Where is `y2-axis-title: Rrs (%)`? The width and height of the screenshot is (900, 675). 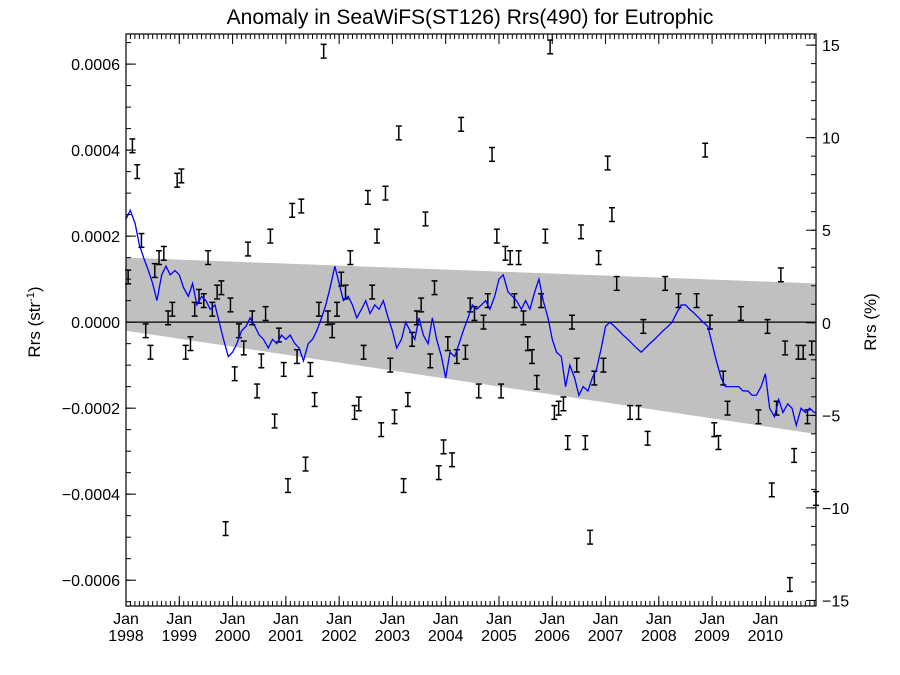
y2-axis-title: Rrs (%) is located at coordinates (870, 322).